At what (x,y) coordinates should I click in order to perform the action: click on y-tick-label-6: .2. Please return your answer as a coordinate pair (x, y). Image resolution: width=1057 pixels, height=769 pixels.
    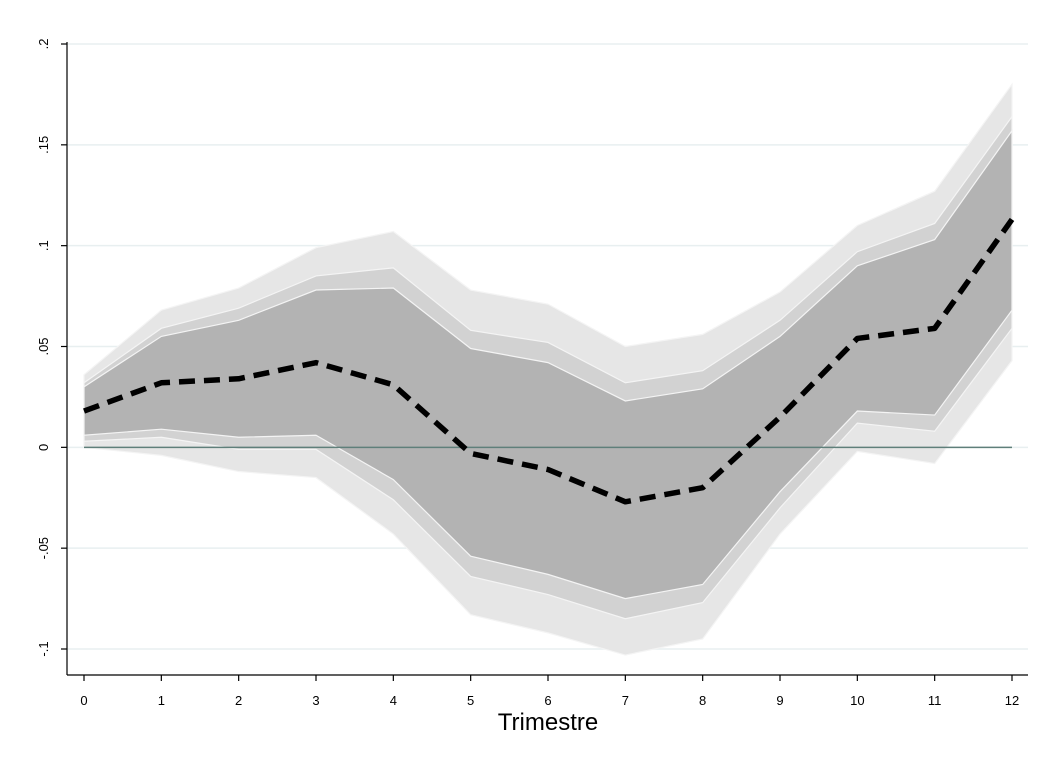
    Looking at the image, I should click on (43, 44).